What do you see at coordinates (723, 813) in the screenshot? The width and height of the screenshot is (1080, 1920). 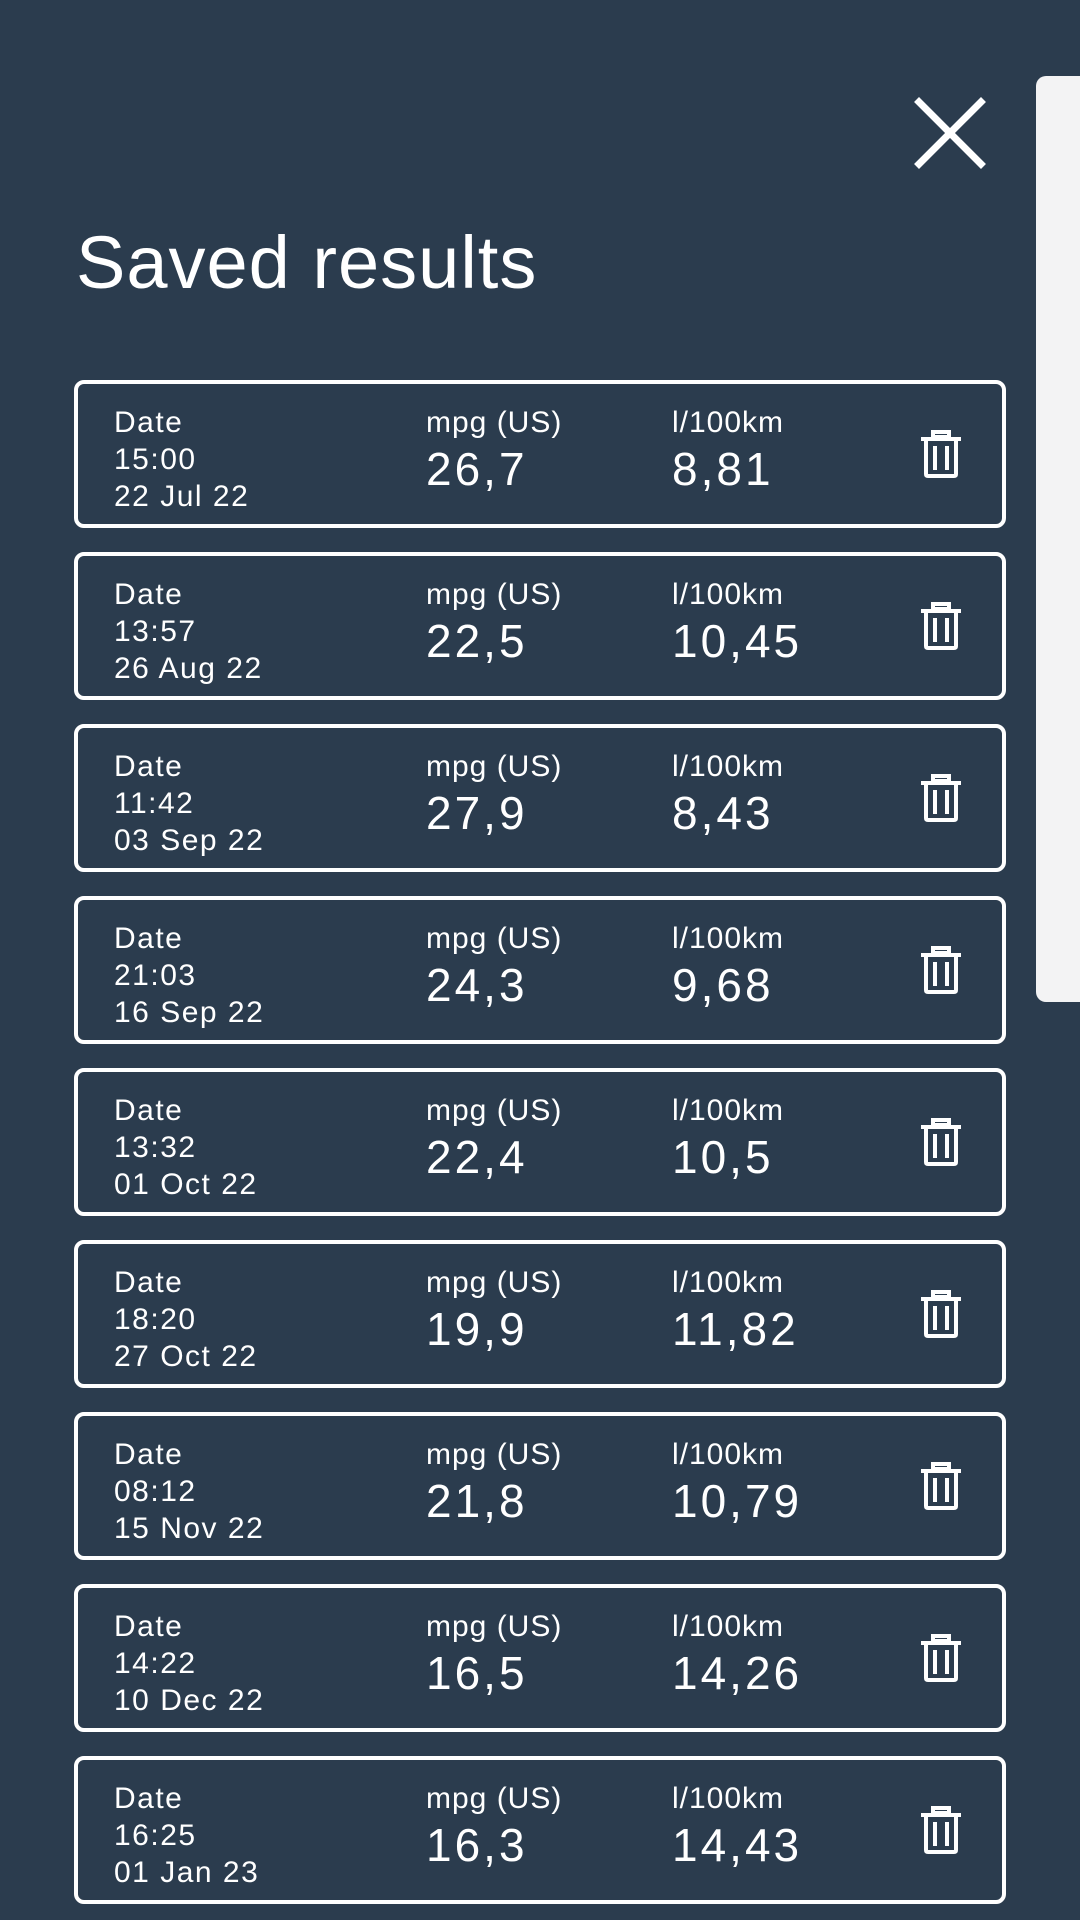 I see `l100km-value: 8,43` at bounding box center [723, 813].